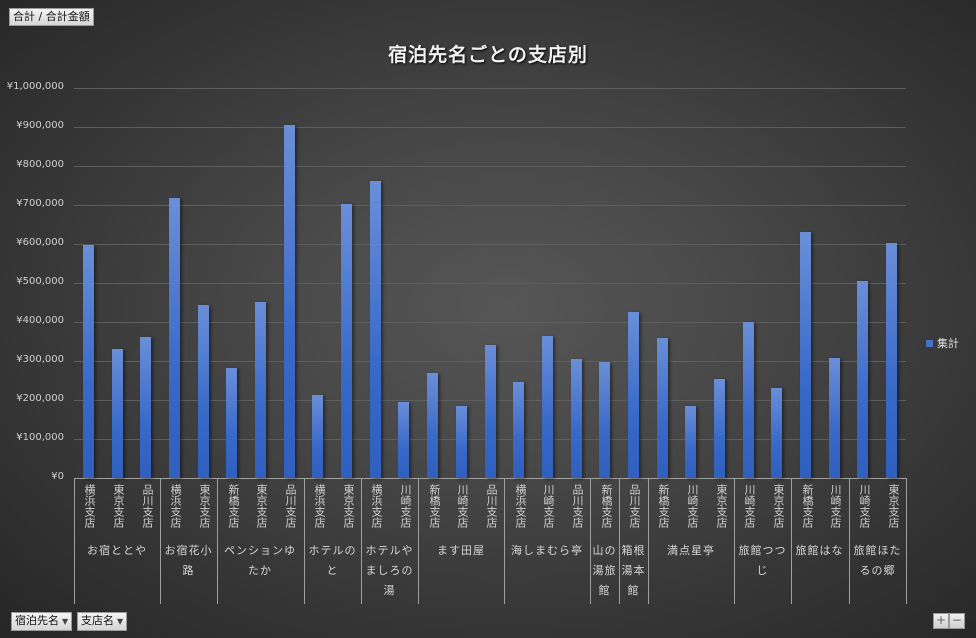 The image size is (976, 638). I want to click on group-label: ホテルのと, so click(332, 560).